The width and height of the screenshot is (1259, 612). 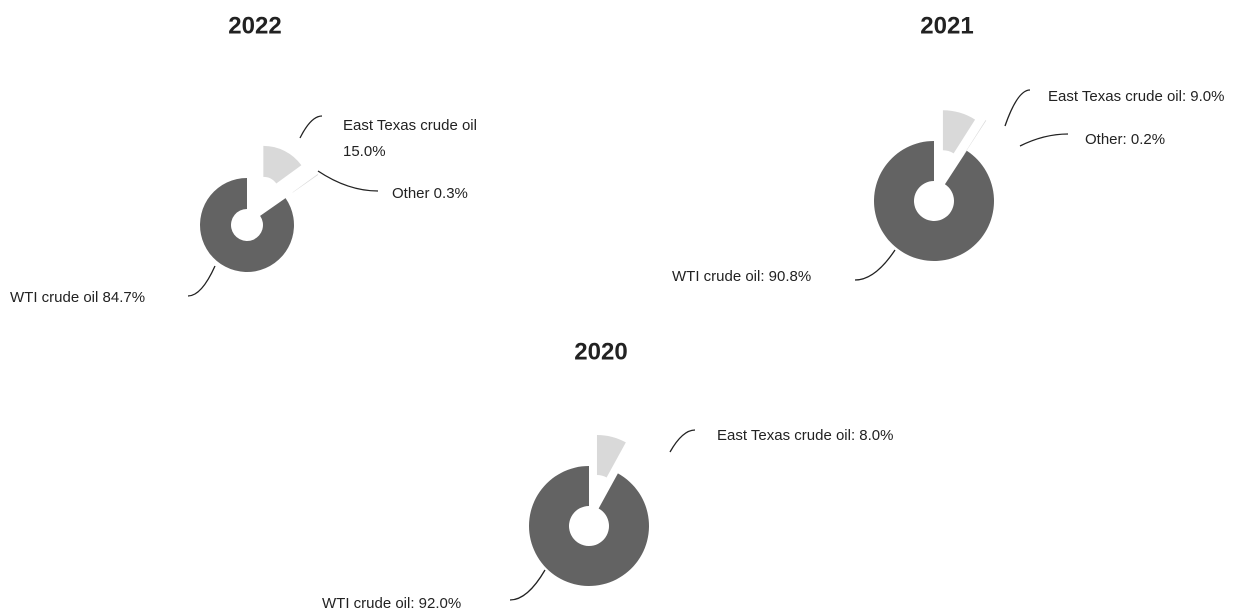 What do you see at coordinates (741, 276) in the screenshot?
I see `data-label: WTI crude oil: 90.8%` at bounding box center [741, 276].